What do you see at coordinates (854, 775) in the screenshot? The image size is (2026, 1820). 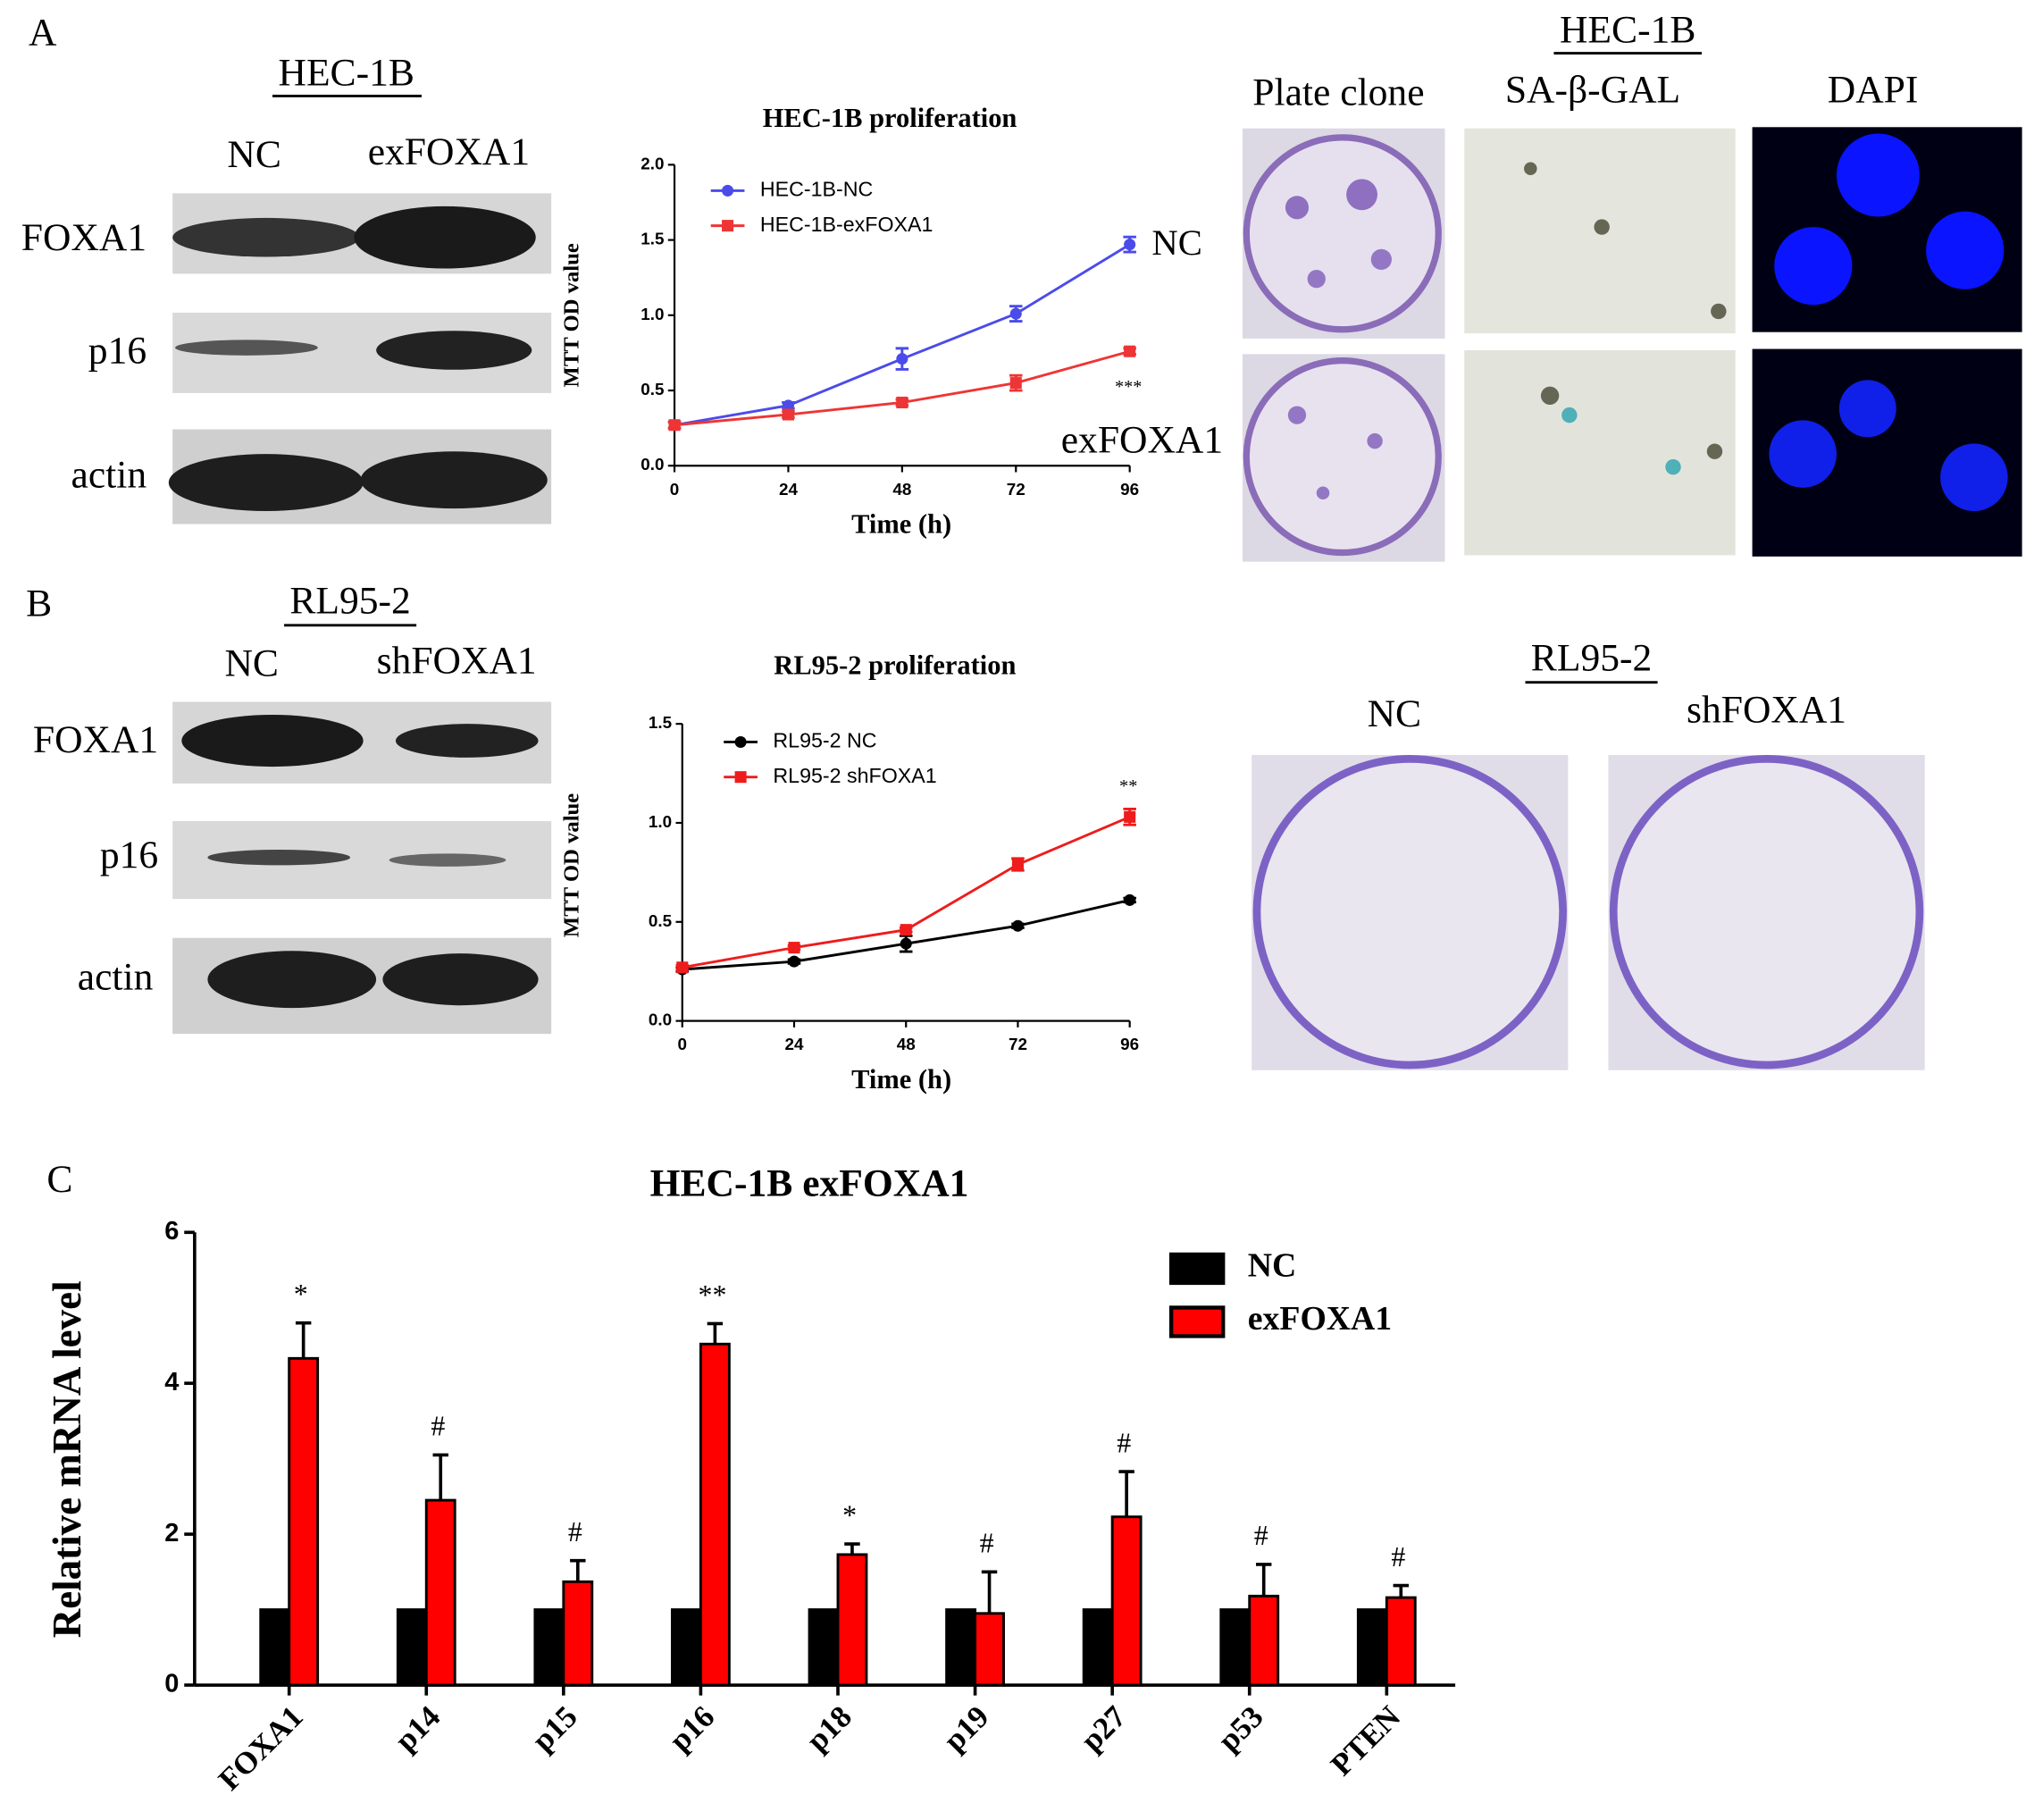 I see `legend-label: RL95-2 shFOXA1` at bounding box center [854, 775].